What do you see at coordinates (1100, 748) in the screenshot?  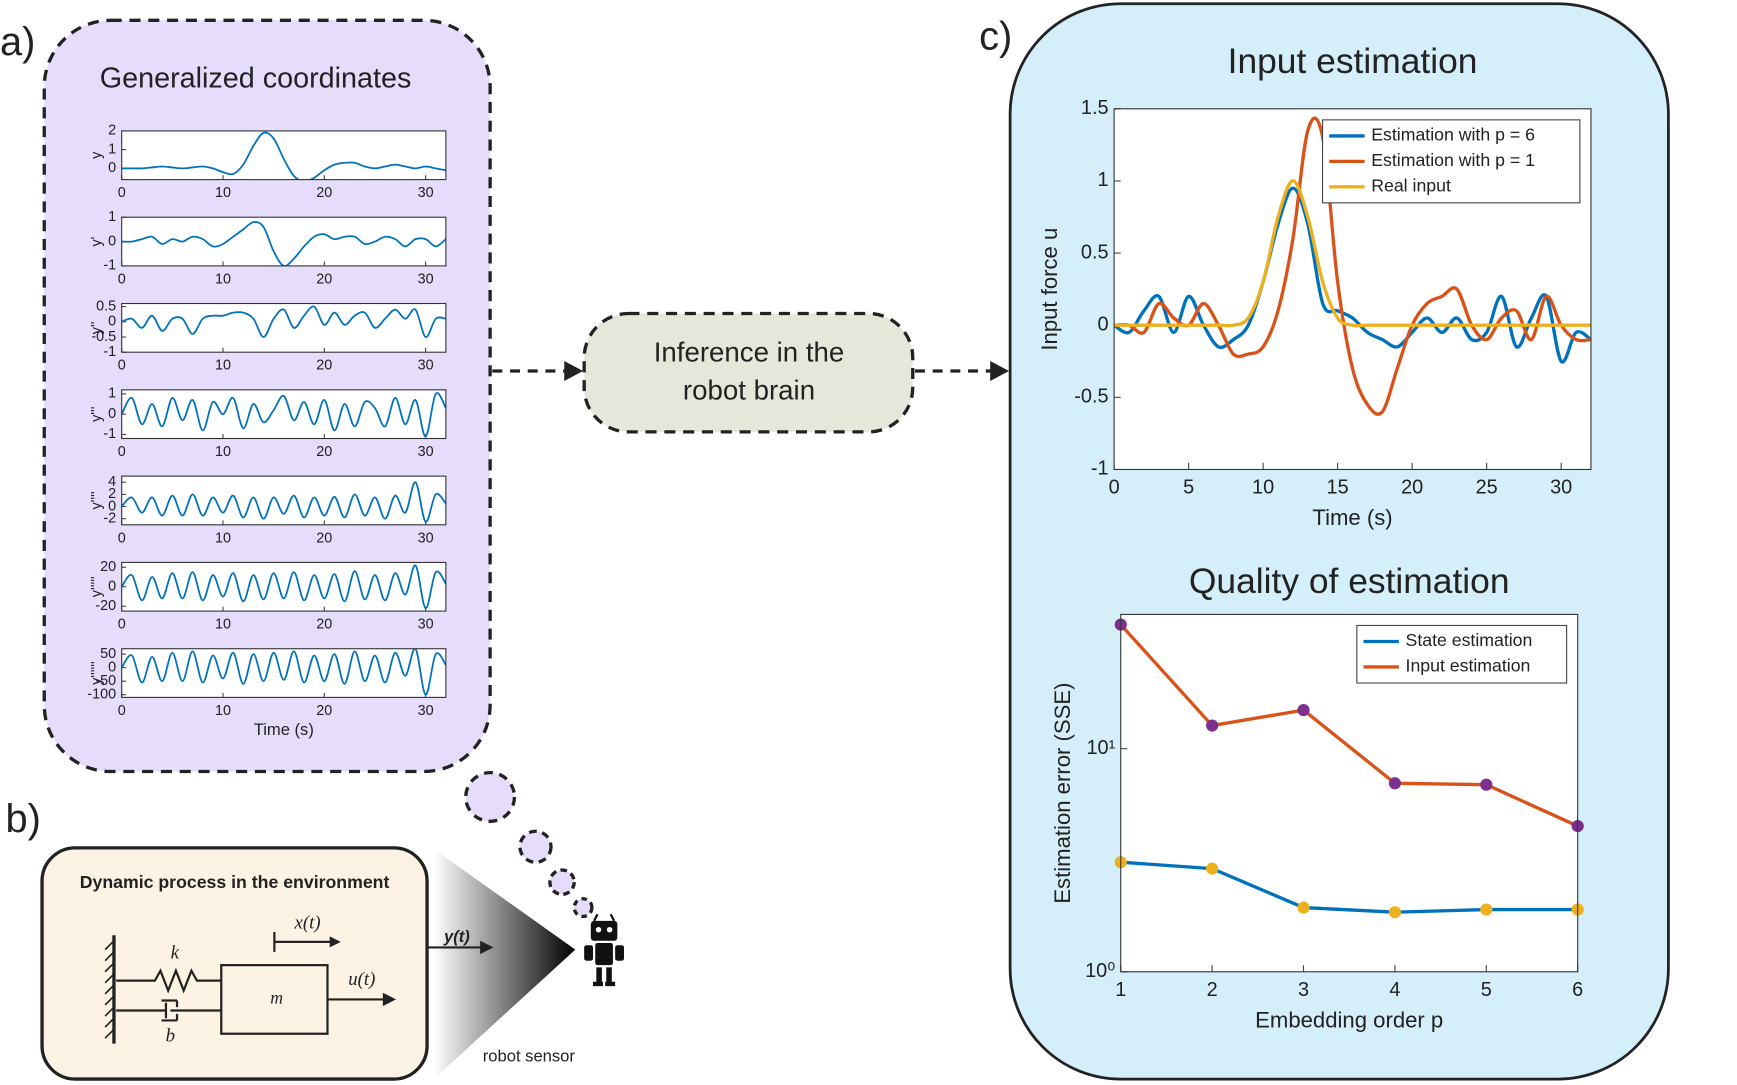 I see `y-tick-label: 10¹` at bounding box center [1100, 748].